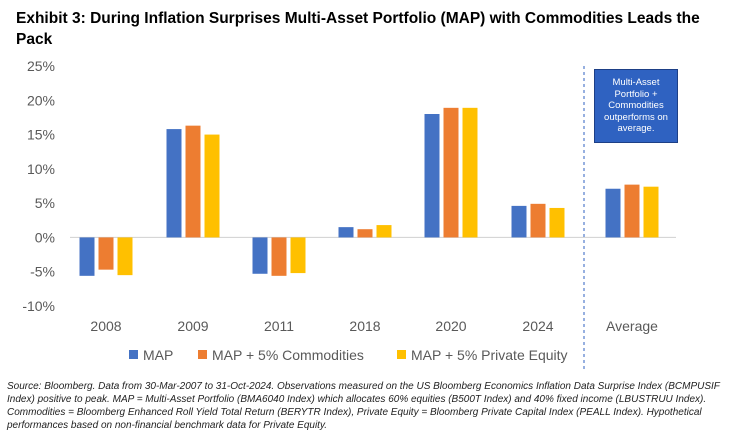  What do you see at coordinates (613, 213) in the screenshot?
I see `bar-map-average` at bounding box center [613, 213].